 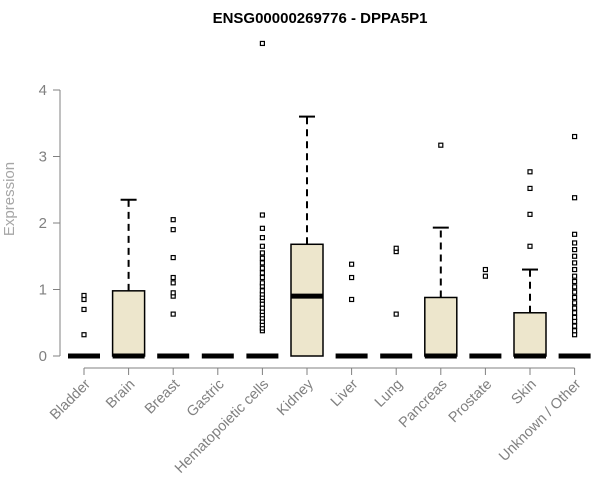 I want to click on y-axis: 0 1 2 3 4, so click(x=50, y=223).